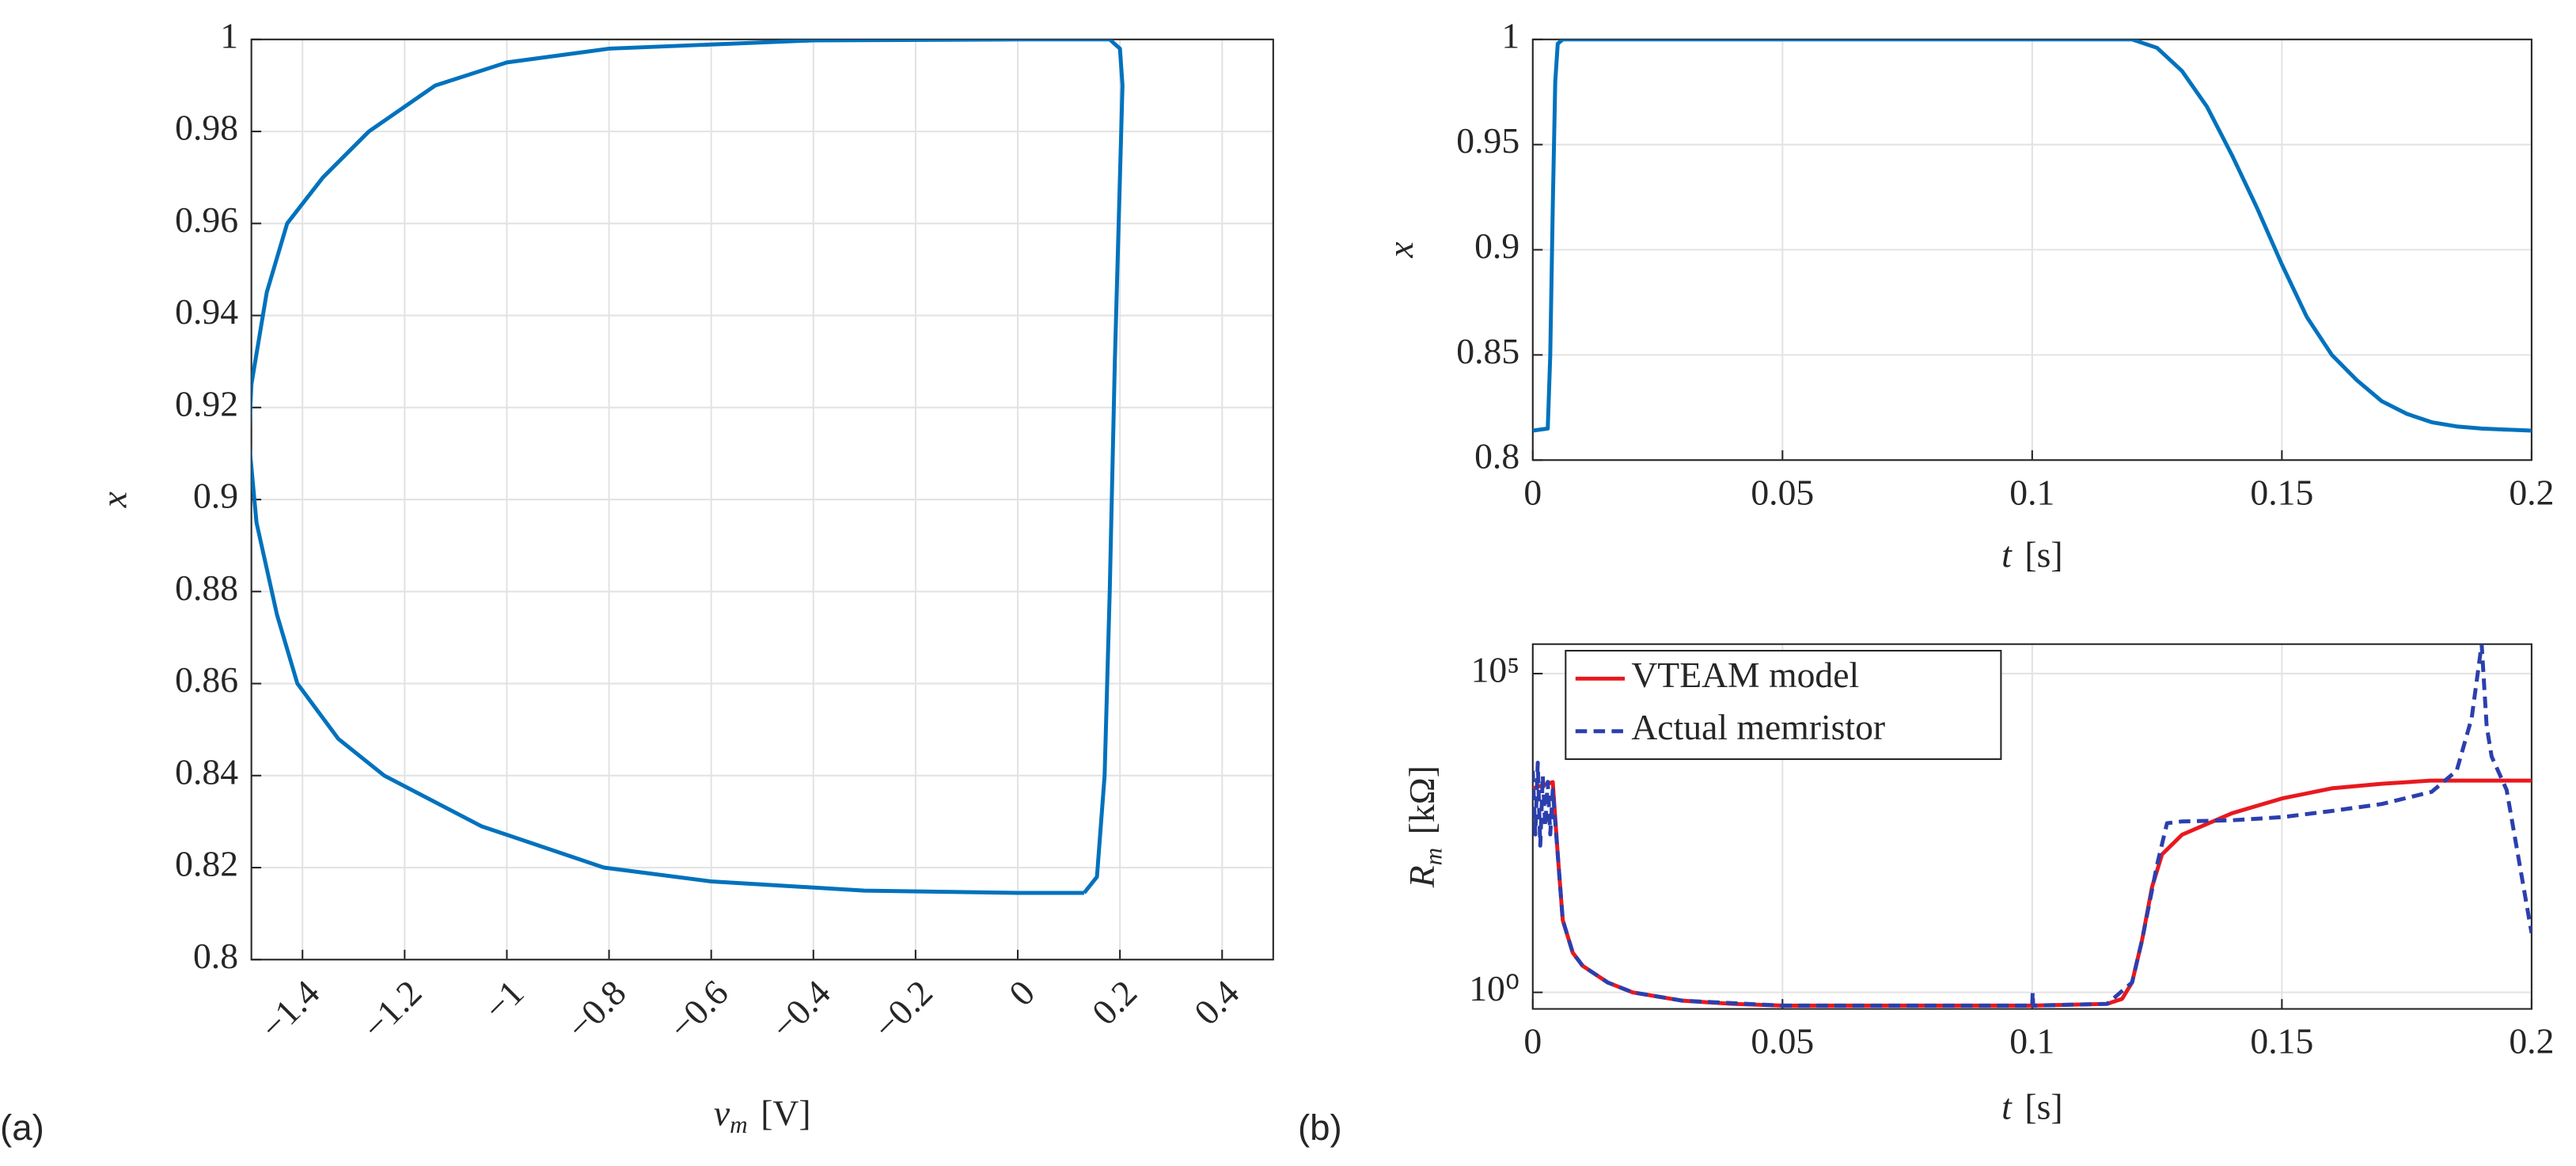 This screenshot has height=1166, width=2576. Describe the element at coordinates (1320, 1127) in the screenshot. I see `panel-label: (b)` at that location.